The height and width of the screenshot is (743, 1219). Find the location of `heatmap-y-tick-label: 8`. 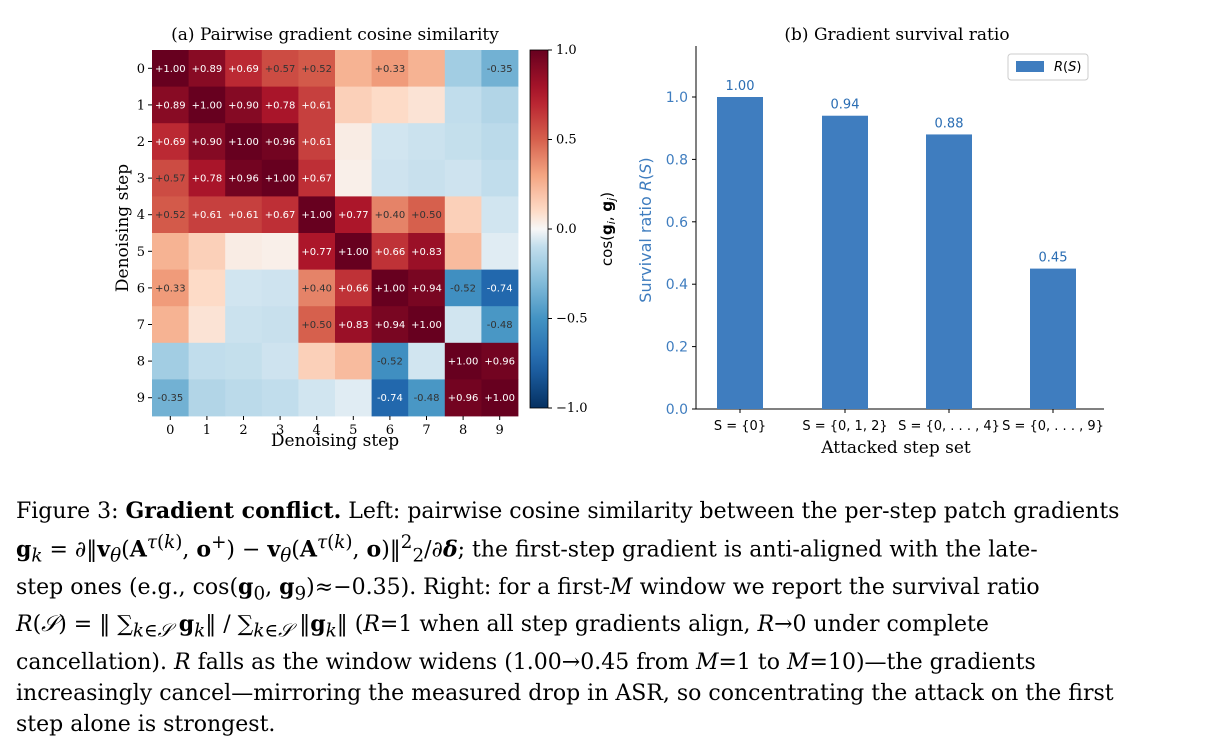

heatmap-y-tick-label: 8 is located at coordinates (141, 362).